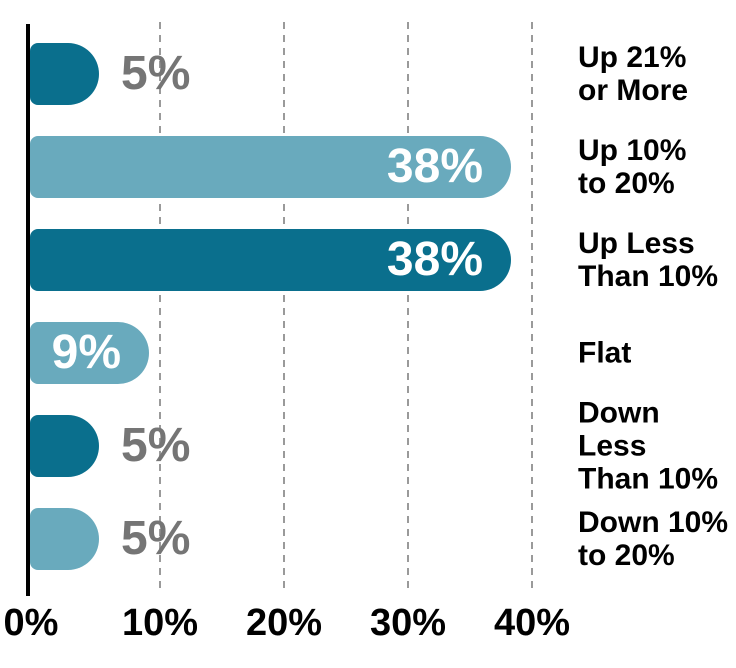  I want to click on category-label: Down 10% to 20%, so click(653, 539).